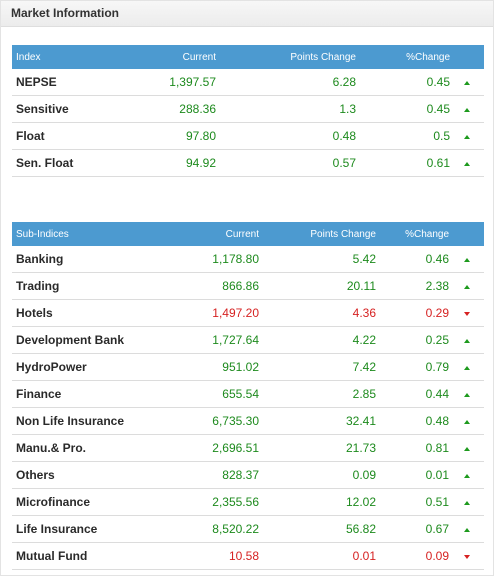 This screenshot has width=494, height=576. I want to click on row-points-change: 20.11, so click(317, 286).